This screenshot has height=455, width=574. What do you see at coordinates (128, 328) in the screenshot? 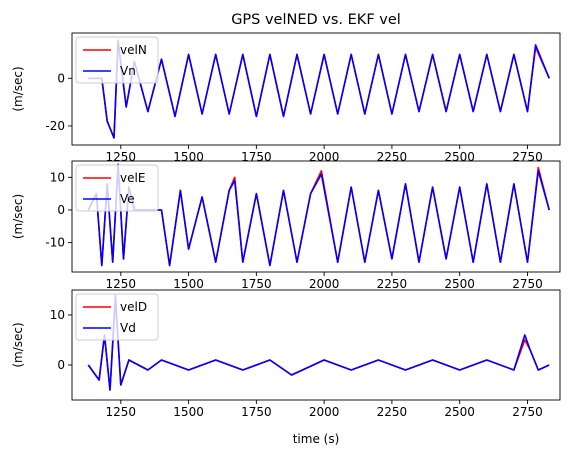
I see `legend-label: Vd` at bounding box center [128, 328].